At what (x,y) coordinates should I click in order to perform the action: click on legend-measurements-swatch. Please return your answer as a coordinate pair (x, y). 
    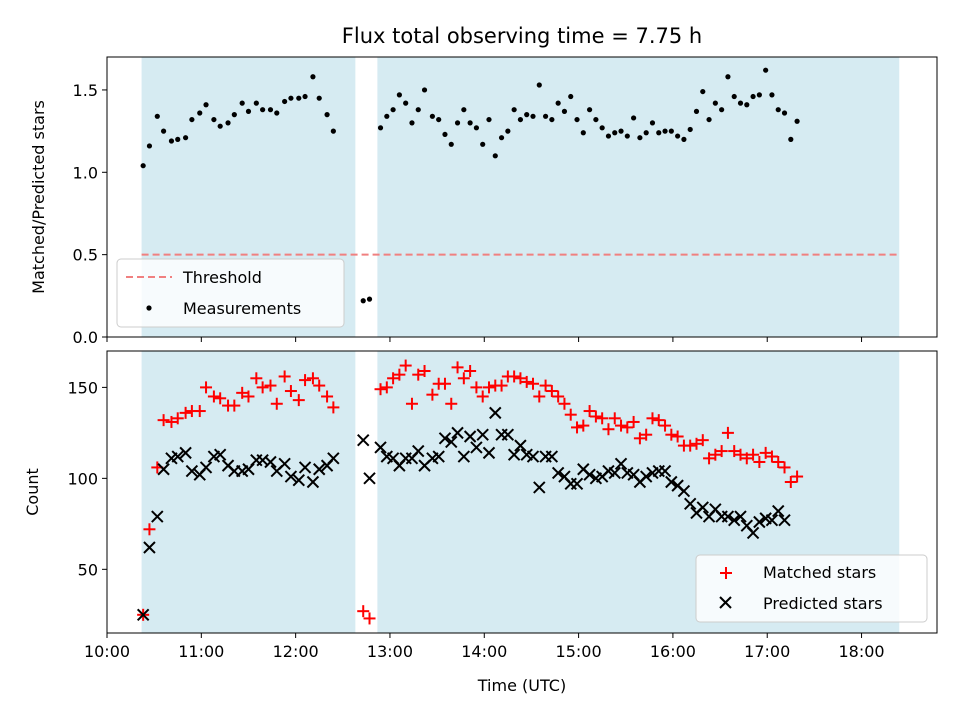
    Looking at the image, I should click on (149, 308).